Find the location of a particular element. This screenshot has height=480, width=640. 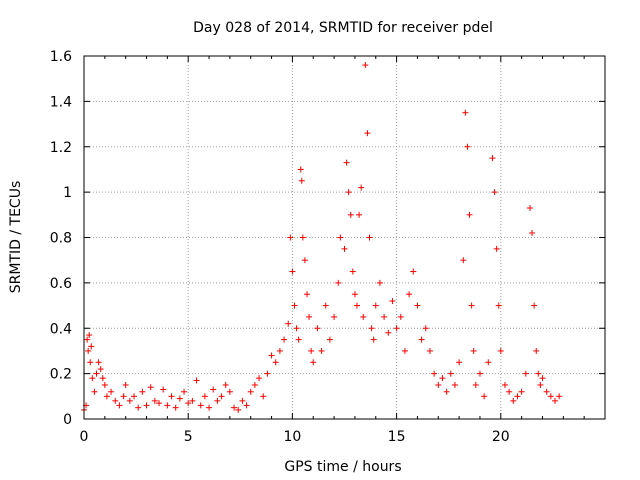

y-tick-label: 0.8 is located at coordinates (61, 239).